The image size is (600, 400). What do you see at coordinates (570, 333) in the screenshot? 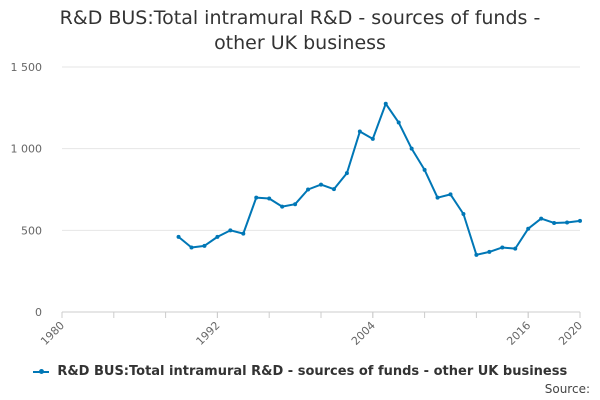
I see `x-tick-label: 2020` at bounding box center [570, 333].